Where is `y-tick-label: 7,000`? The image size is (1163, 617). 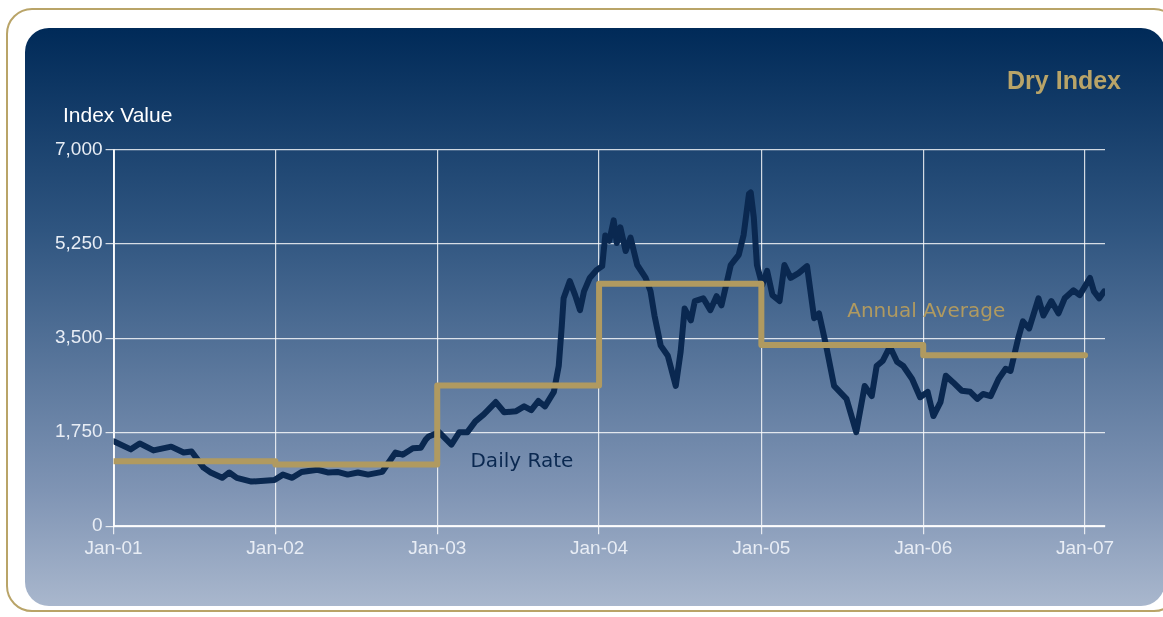
y-tick-label: 7,000 is located at coordinates (79, 149).